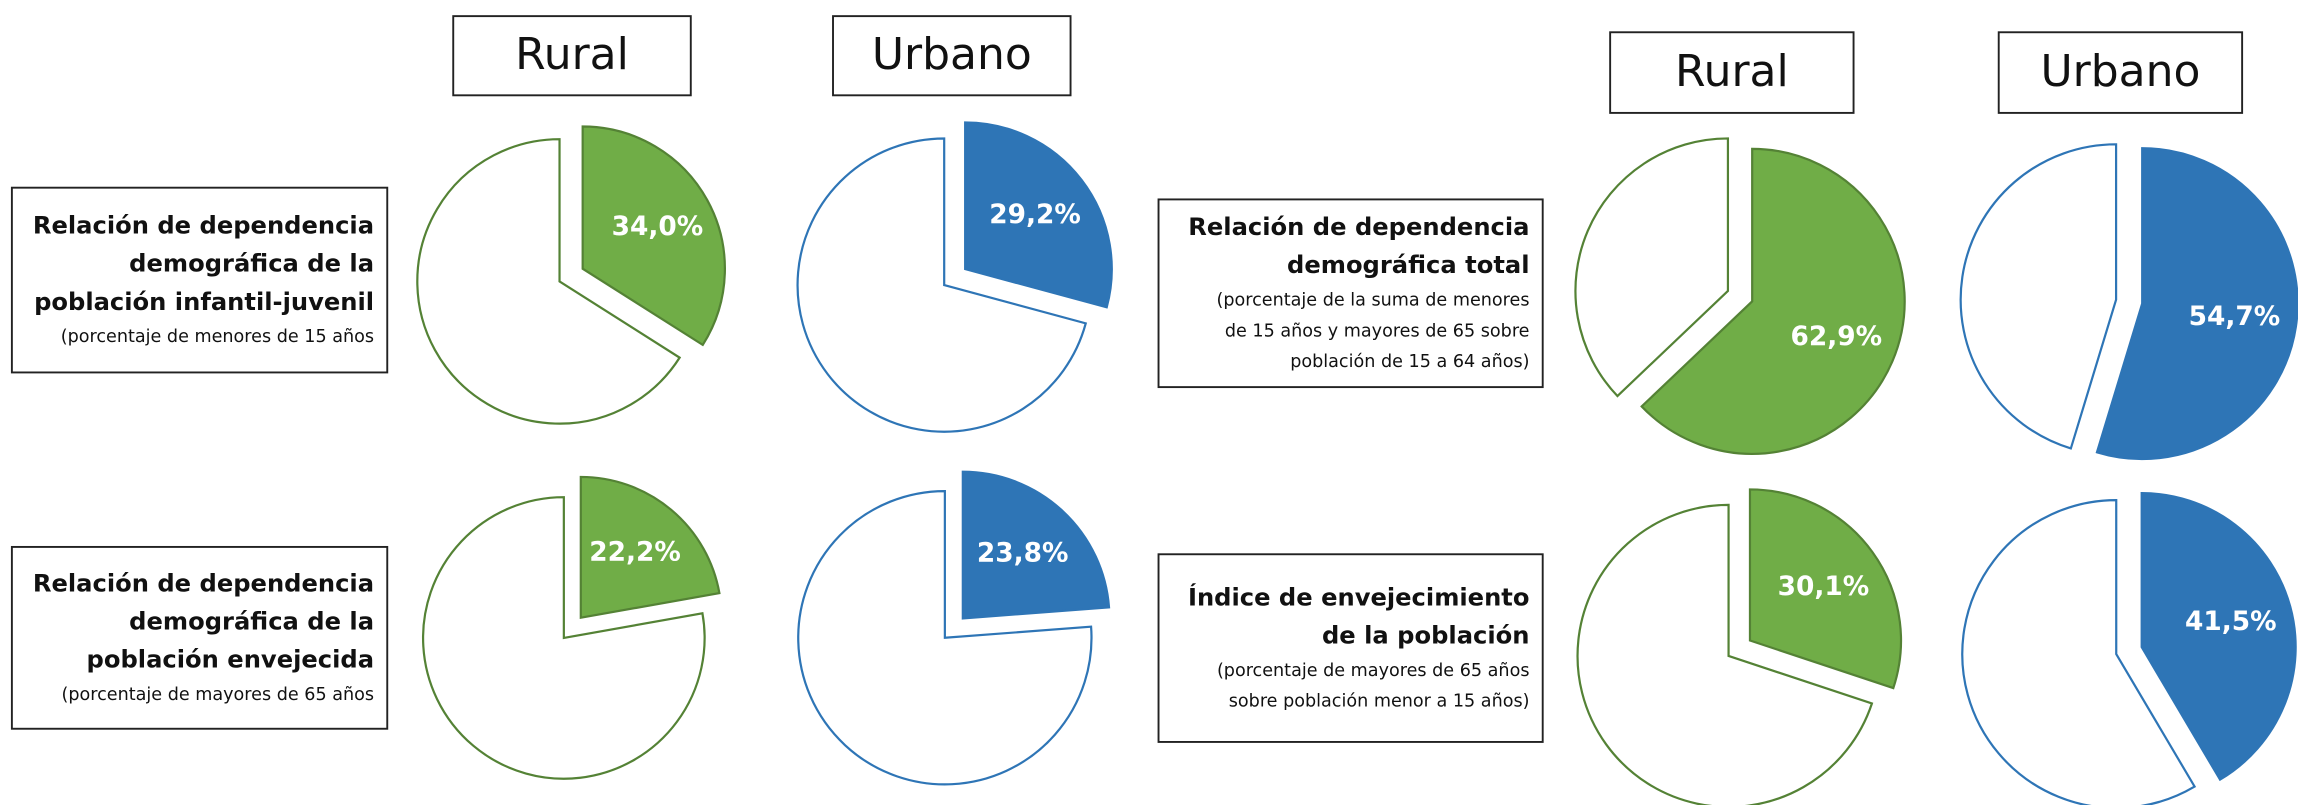  Describe the element at coordinates (1408, 265) in the screenshot. I see `indicator-title: demográfica total` at that location.